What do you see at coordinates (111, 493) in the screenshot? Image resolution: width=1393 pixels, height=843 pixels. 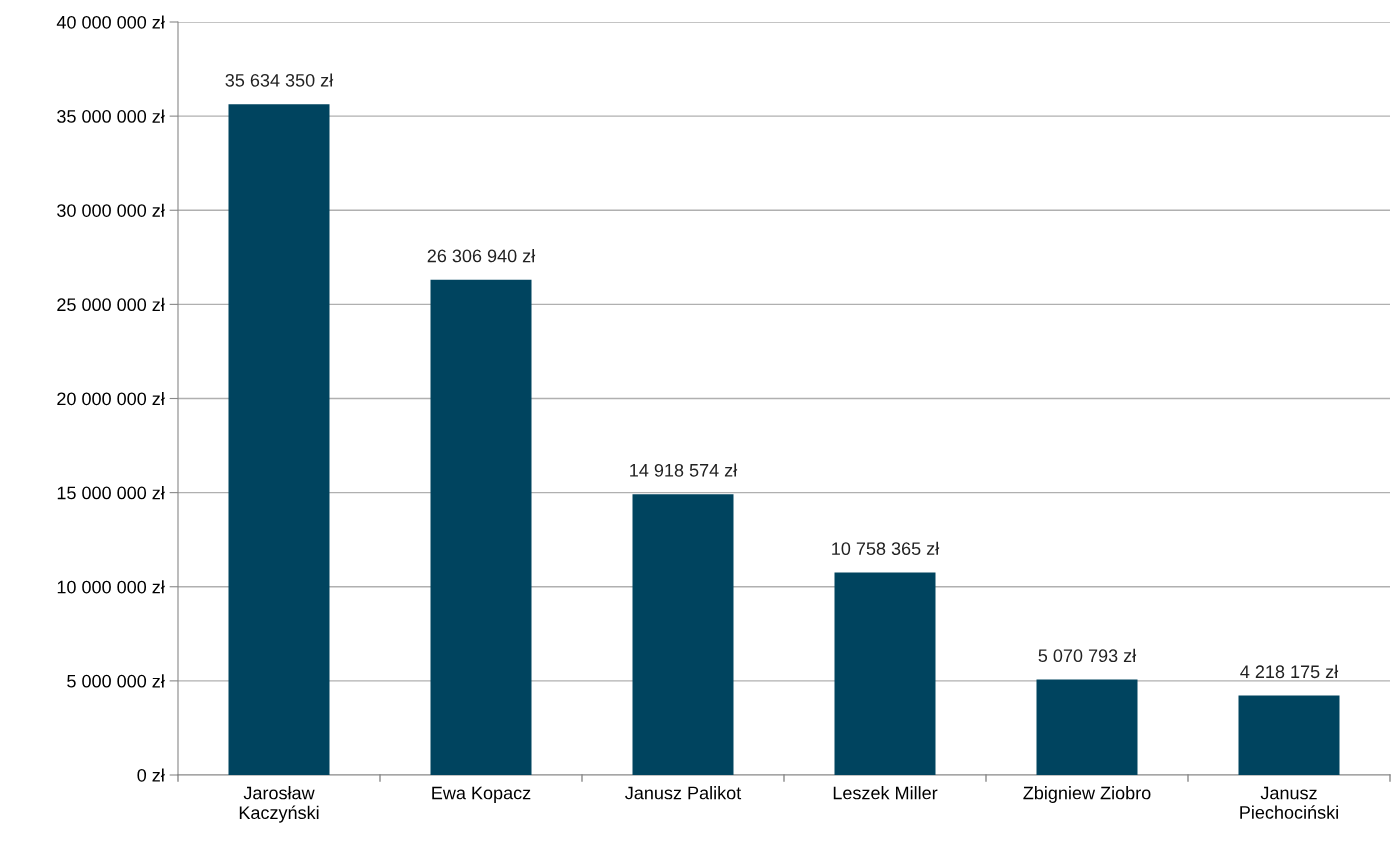 I see `y-tick-label: 15 000 000 zł` at bounding box center [111, 493].